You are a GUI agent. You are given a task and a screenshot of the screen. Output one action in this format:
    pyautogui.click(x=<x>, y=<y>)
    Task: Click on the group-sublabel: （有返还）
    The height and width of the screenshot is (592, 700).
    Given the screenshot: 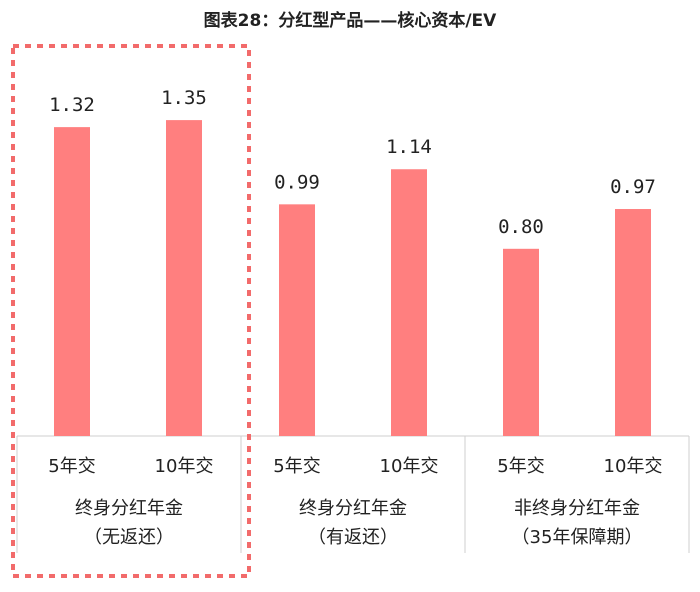 What is the action you would take?
    pyautogui.click(x=353, y=537)
    